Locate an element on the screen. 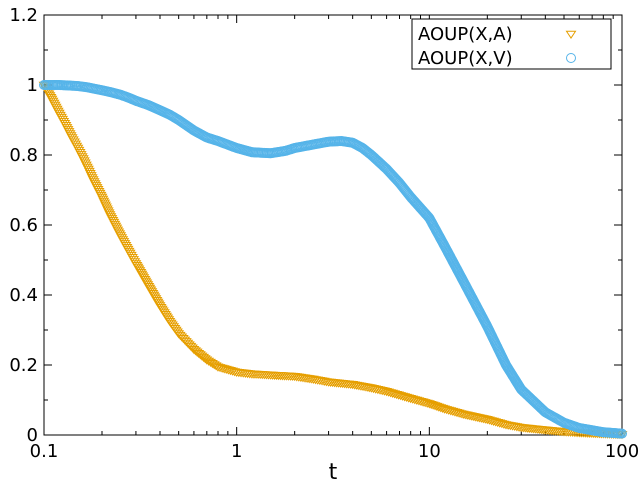  x-tick-label: 1 is located at coordinates (236, 451).